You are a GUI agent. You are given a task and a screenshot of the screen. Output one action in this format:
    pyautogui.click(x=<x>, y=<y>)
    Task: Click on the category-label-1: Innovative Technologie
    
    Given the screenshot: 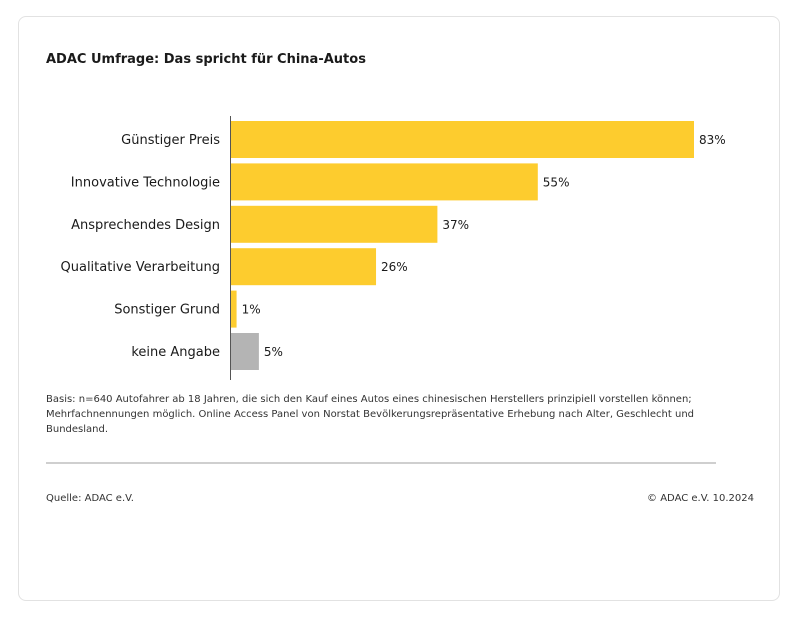 What is the action you would take?
    pyautogui.click(x=145, y=182)
    